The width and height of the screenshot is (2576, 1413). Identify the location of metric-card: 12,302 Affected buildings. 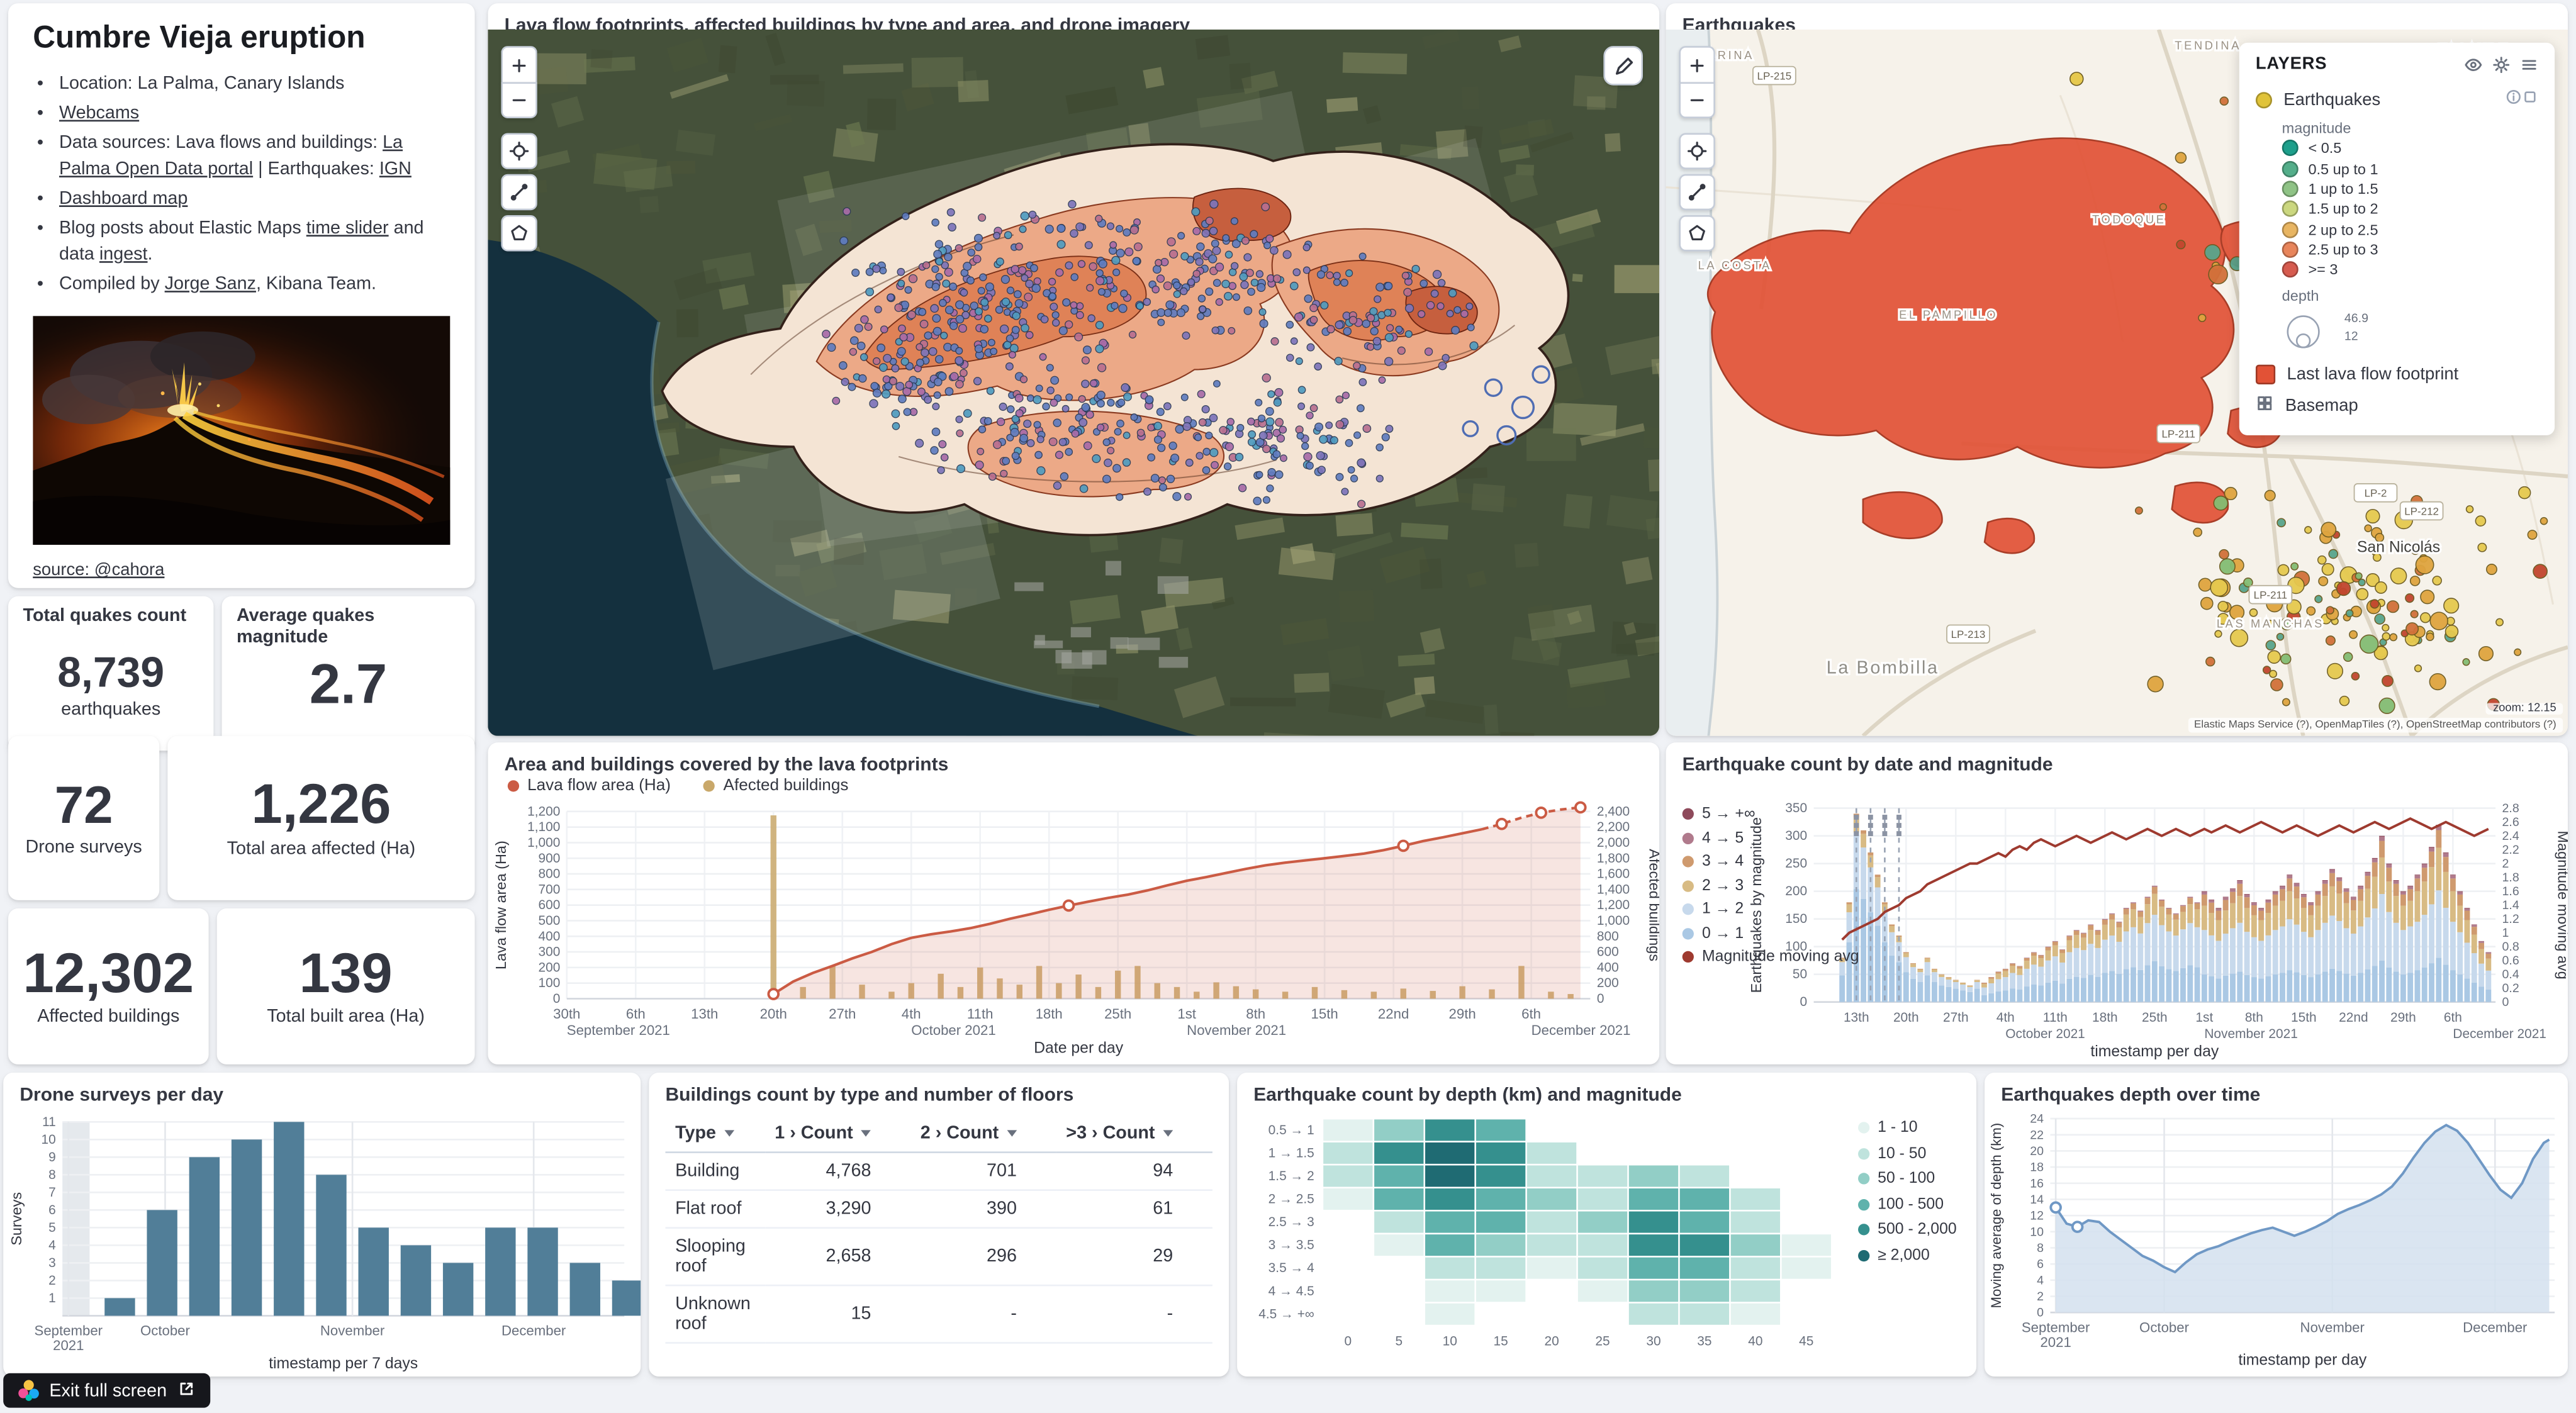
(108, 986).